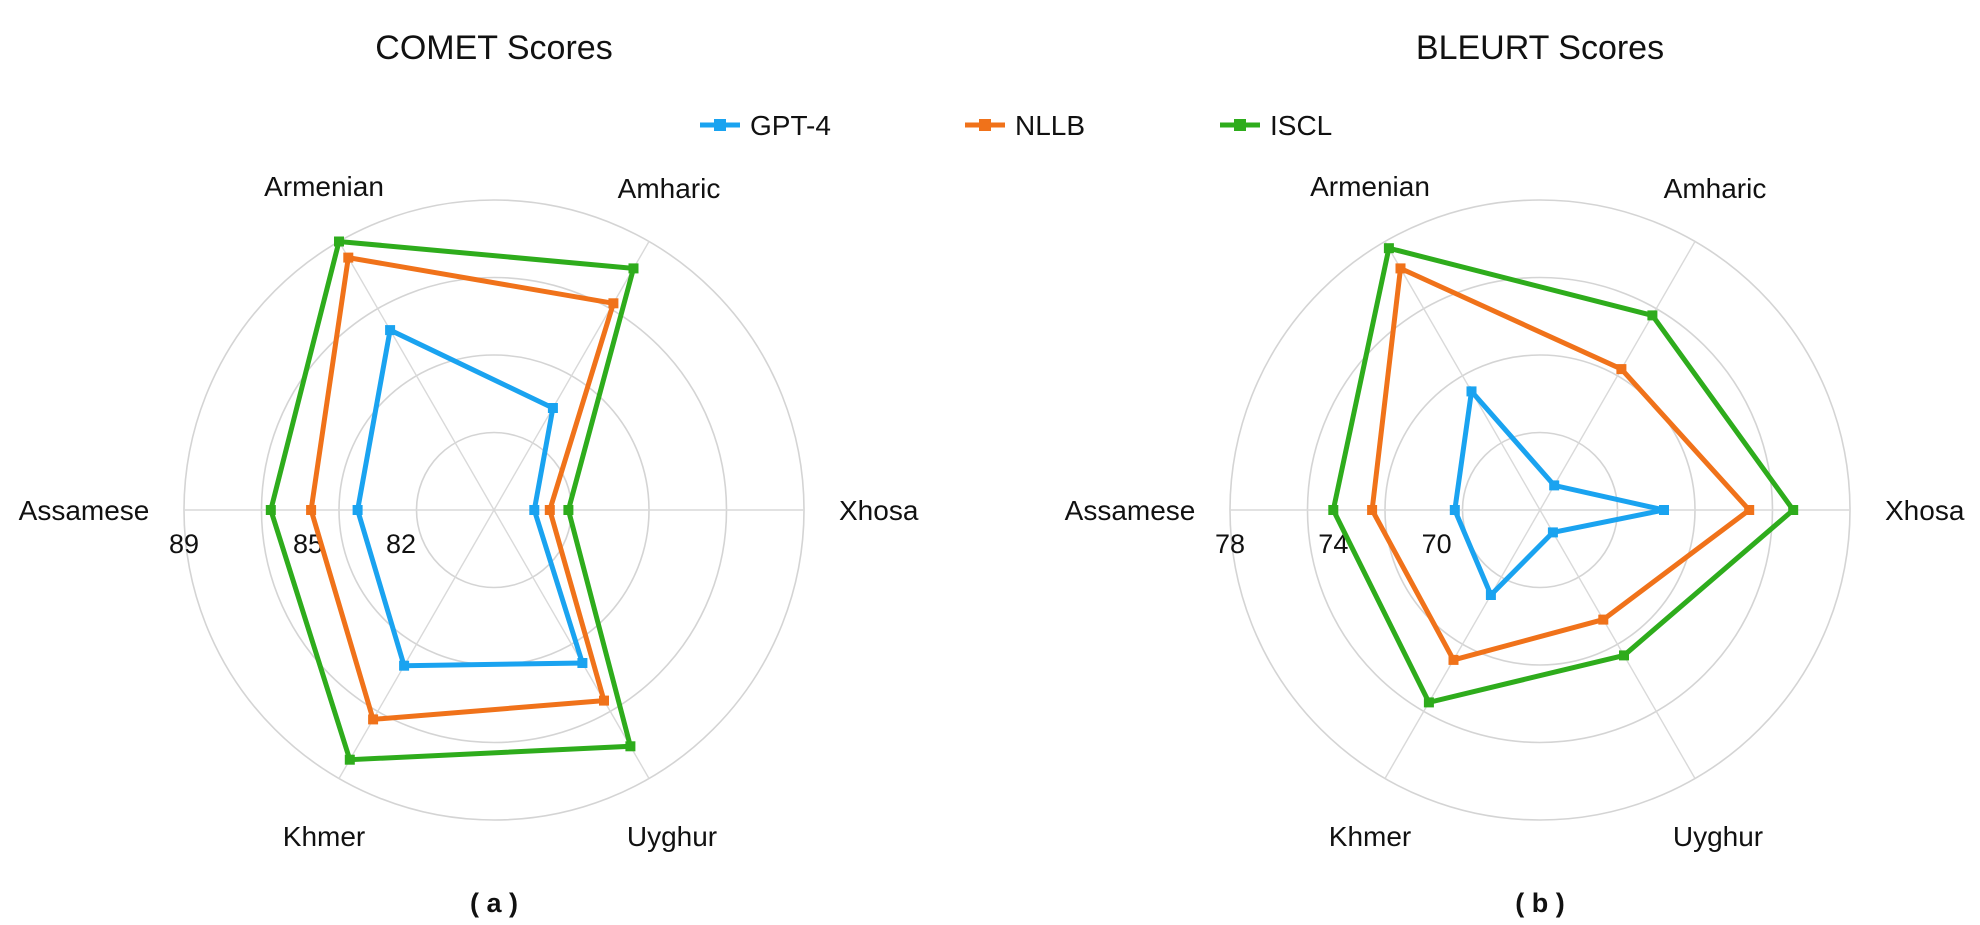 The width and height of the screenshot is (1980, 925). What do you see at coordinates (493, 48) in the screenshot?
I see `chart-title: COMET Scores` at bounding box center [493, 48].